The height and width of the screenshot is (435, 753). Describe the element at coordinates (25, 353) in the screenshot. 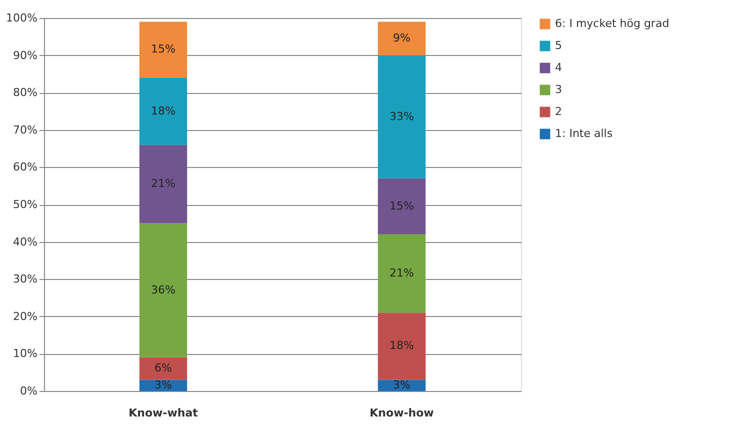

I see `y-tick-label: 10%` at that location.